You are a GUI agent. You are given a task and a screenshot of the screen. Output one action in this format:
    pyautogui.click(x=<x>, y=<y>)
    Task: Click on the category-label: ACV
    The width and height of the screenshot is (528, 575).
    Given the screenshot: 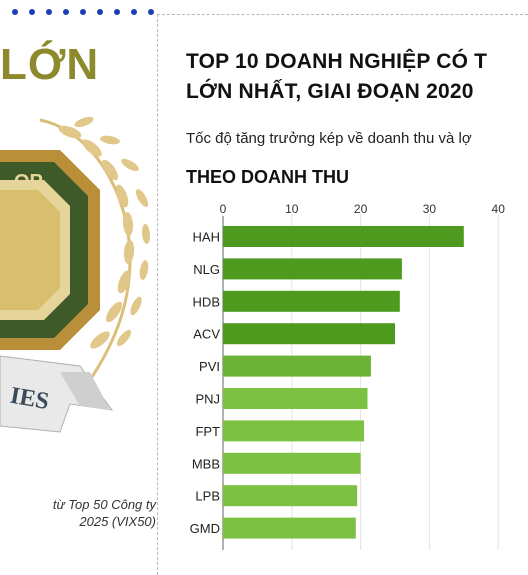 What is the action you would take?
    pyautogui.click(x=206, y=334)
    